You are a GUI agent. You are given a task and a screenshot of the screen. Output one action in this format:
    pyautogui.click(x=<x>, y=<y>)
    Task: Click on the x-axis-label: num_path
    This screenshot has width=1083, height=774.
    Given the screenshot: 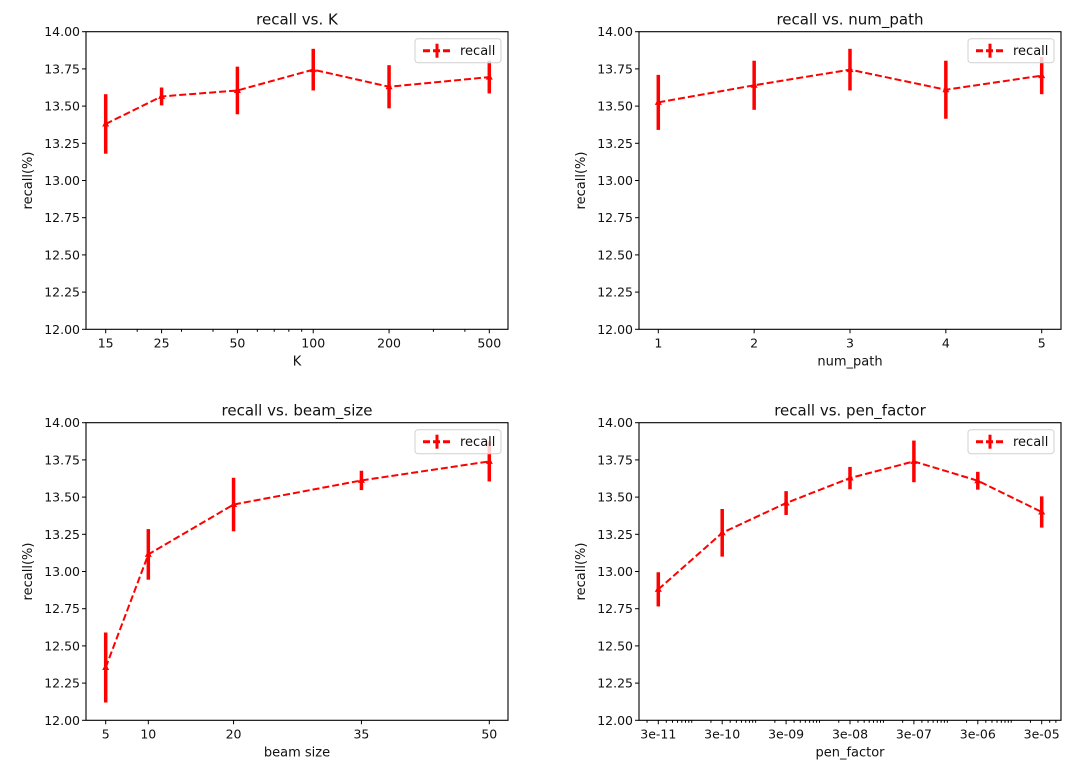 What is the action you would take?
    pyautogui.click(x=849, y=361)
    